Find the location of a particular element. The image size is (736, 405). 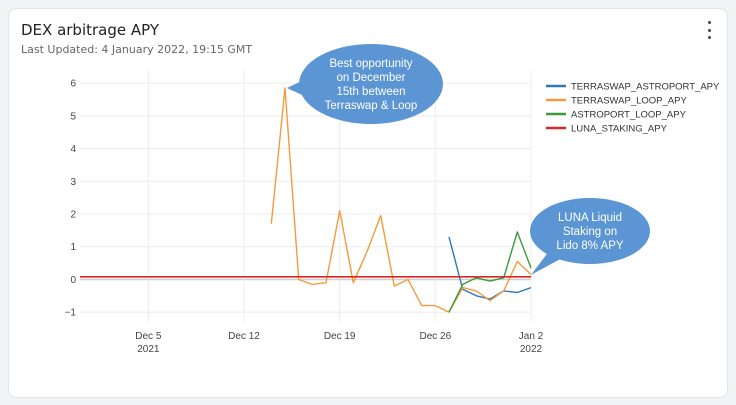

vertical-ellipsis-icon is located at coordinates (709, 30).